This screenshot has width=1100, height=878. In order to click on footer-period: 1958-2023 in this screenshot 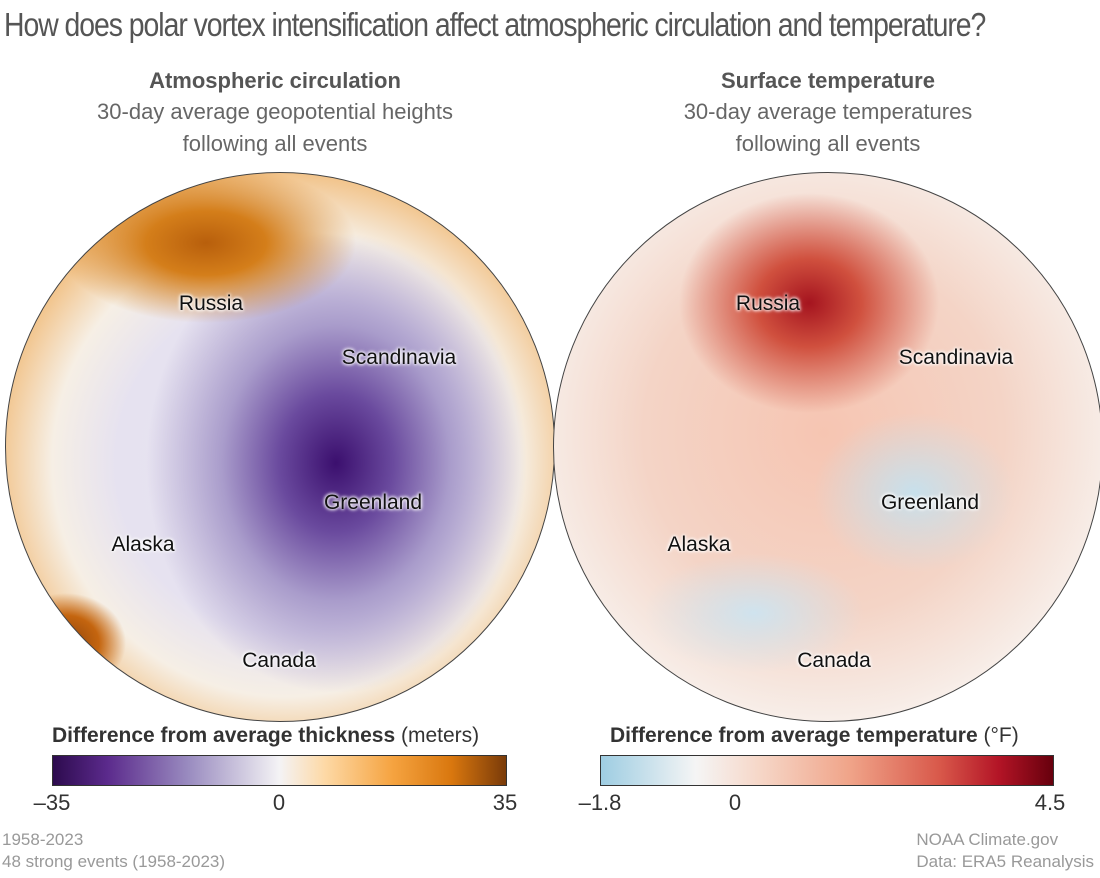, I will do `click(43, 839)`.